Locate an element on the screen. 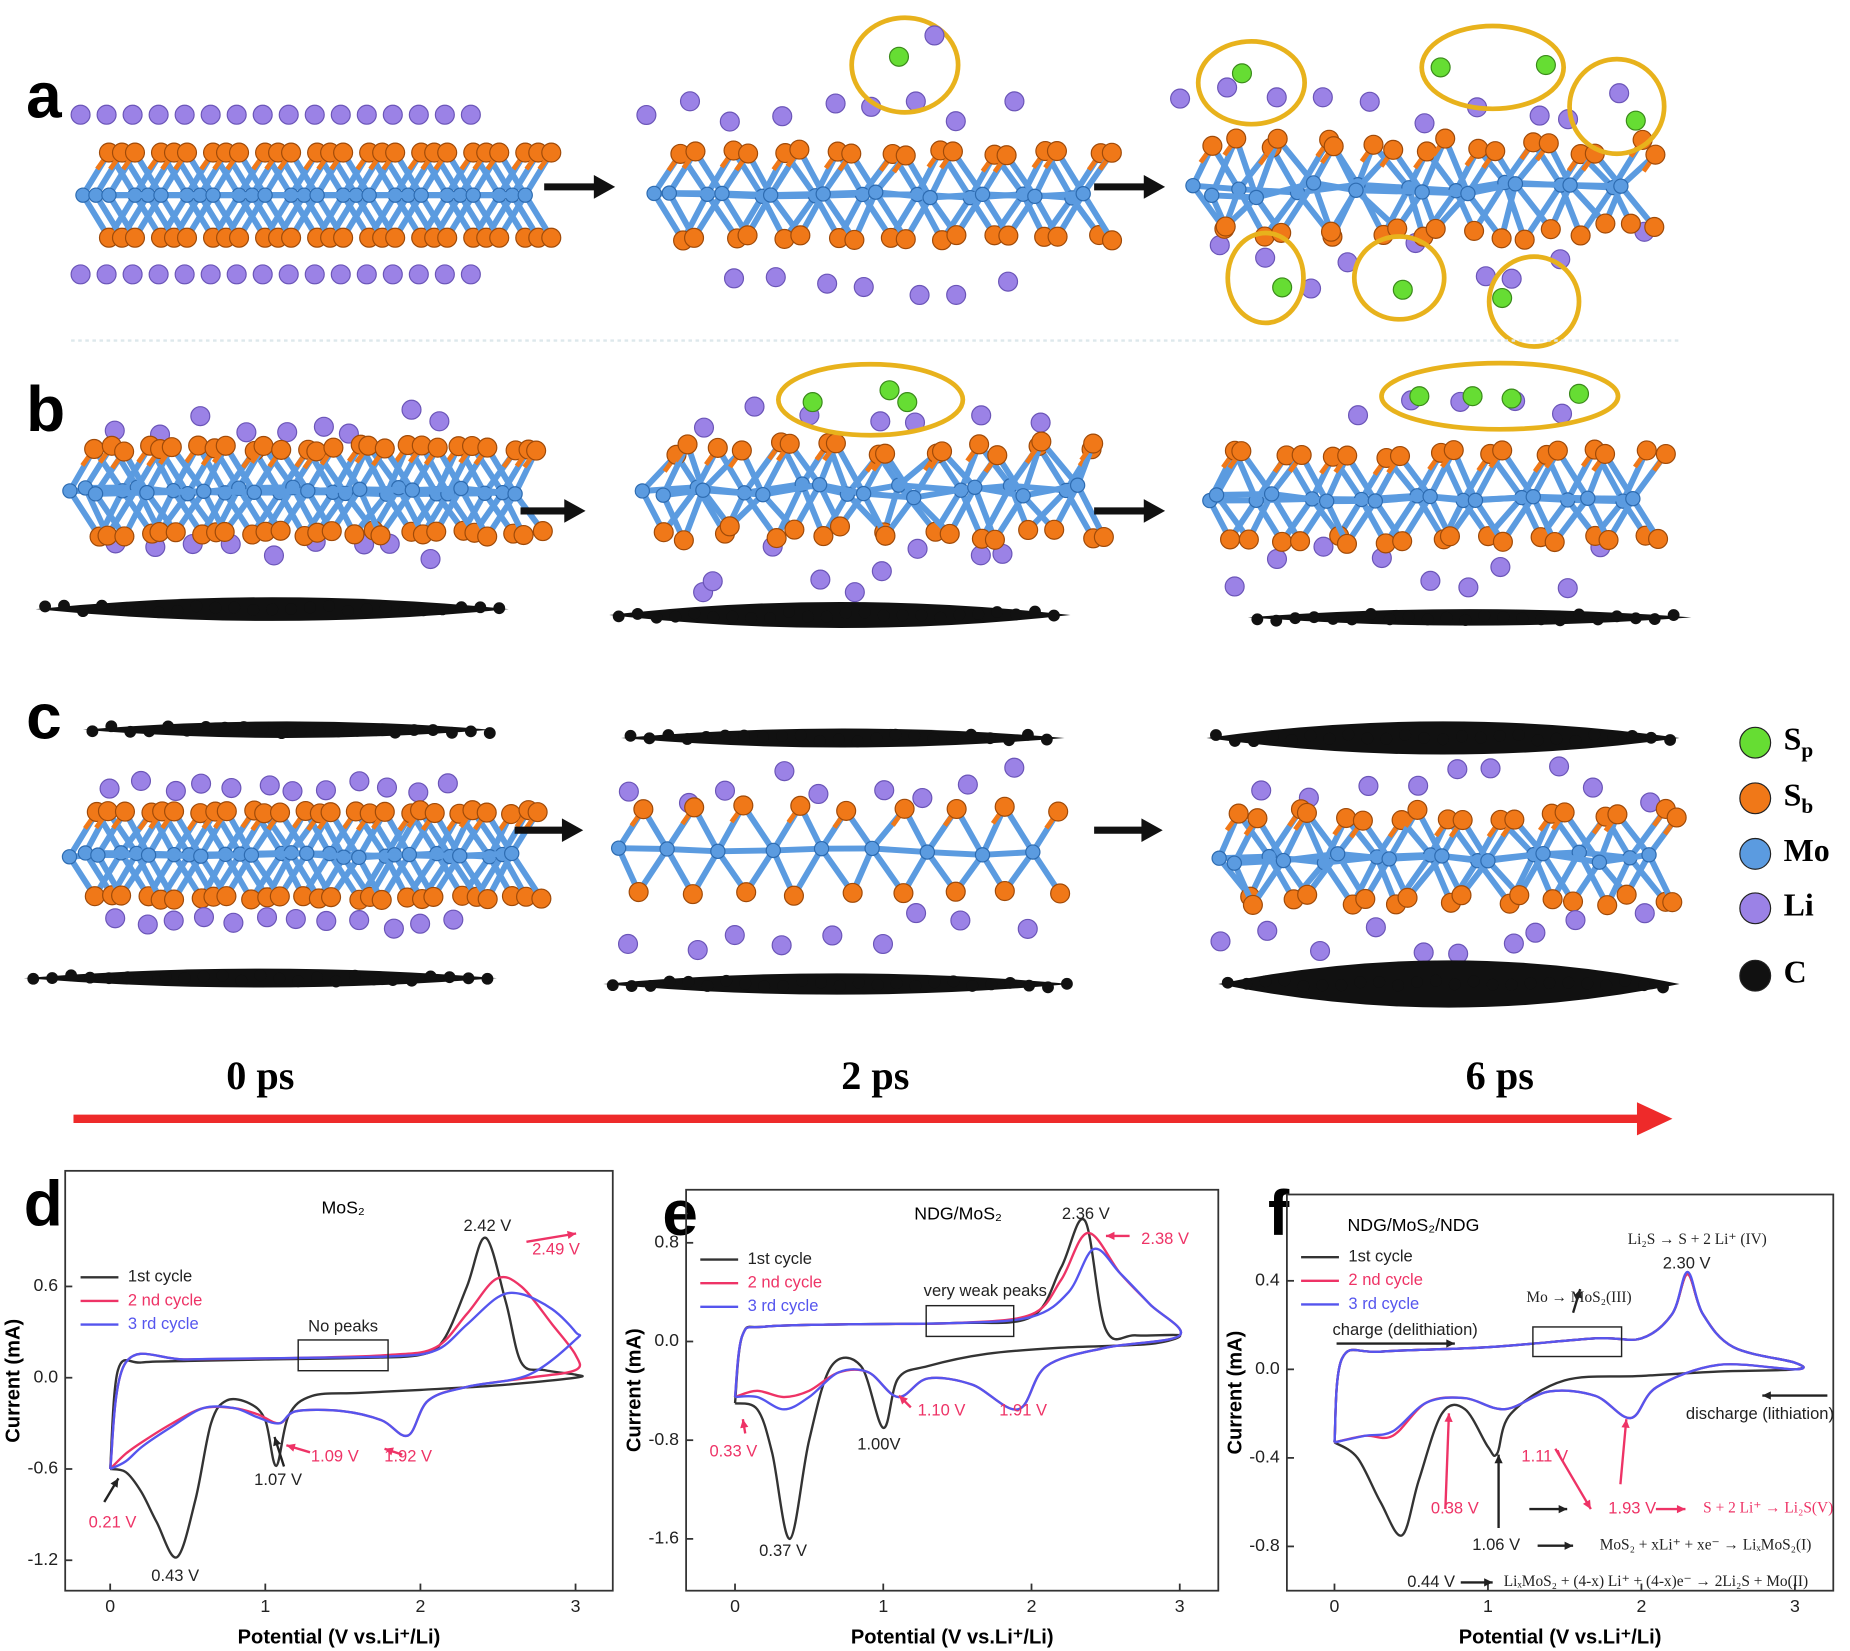 This screenshot has width=1850, height=1651. time-arrow-head is located at coordinates (1654, 1119).